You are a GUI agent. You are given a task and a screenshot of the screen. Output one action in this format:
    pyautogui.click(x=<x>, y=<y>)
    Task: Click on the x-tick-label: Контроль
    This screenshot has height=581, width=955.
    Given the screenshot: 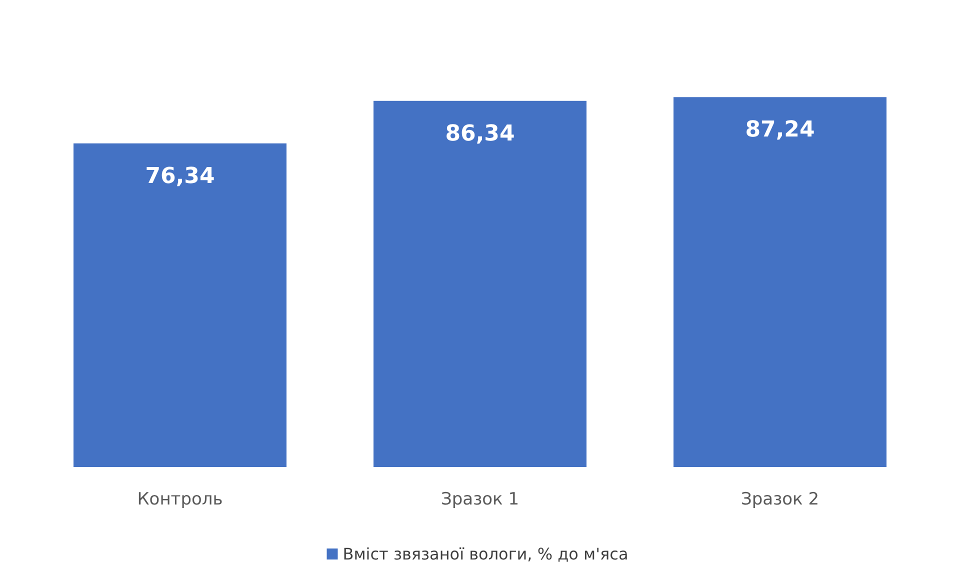 What is the action you would take?
    pyautogui.click(x=180, y=500)
    